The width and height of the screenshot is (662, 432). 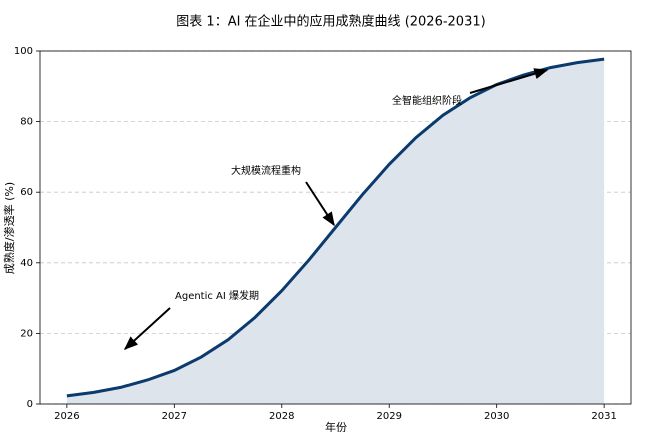 What do you see at coordinates (427, 100) in the screenshot?
I see `annotation: 全智能组织阶段` at bounding box center [427, 100].